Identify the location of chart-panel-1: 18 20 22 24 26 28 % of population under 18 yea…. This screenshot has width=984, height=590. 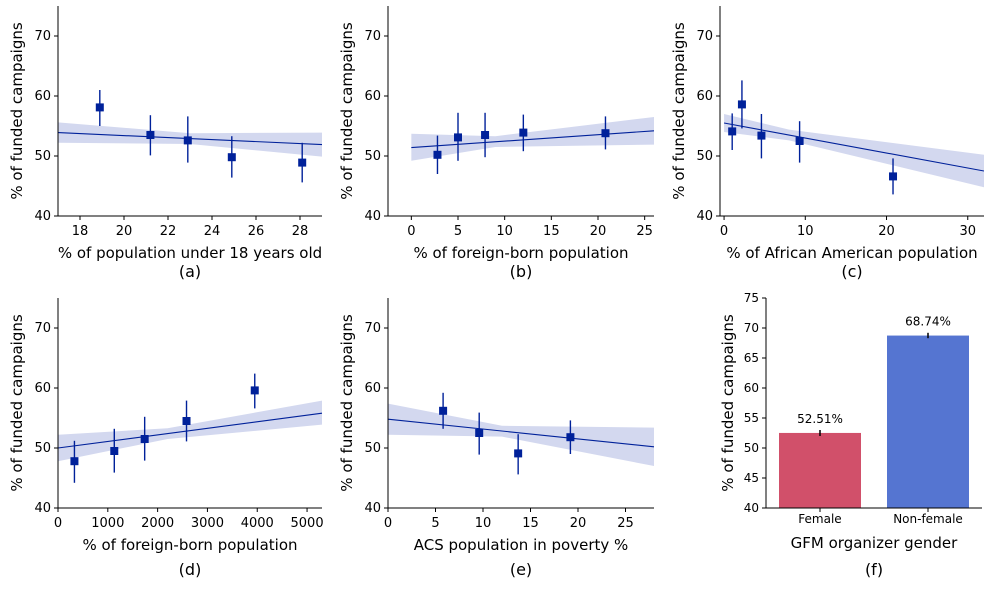
(165, 143).